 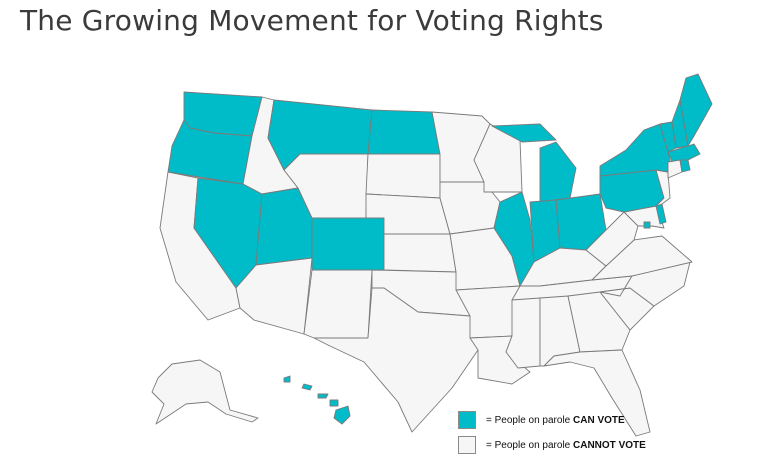 What do you see at coordinates (467, 445) in the screenshot?
I see `legend-swatch-cannot-vote` at bounding box center [467, 445].